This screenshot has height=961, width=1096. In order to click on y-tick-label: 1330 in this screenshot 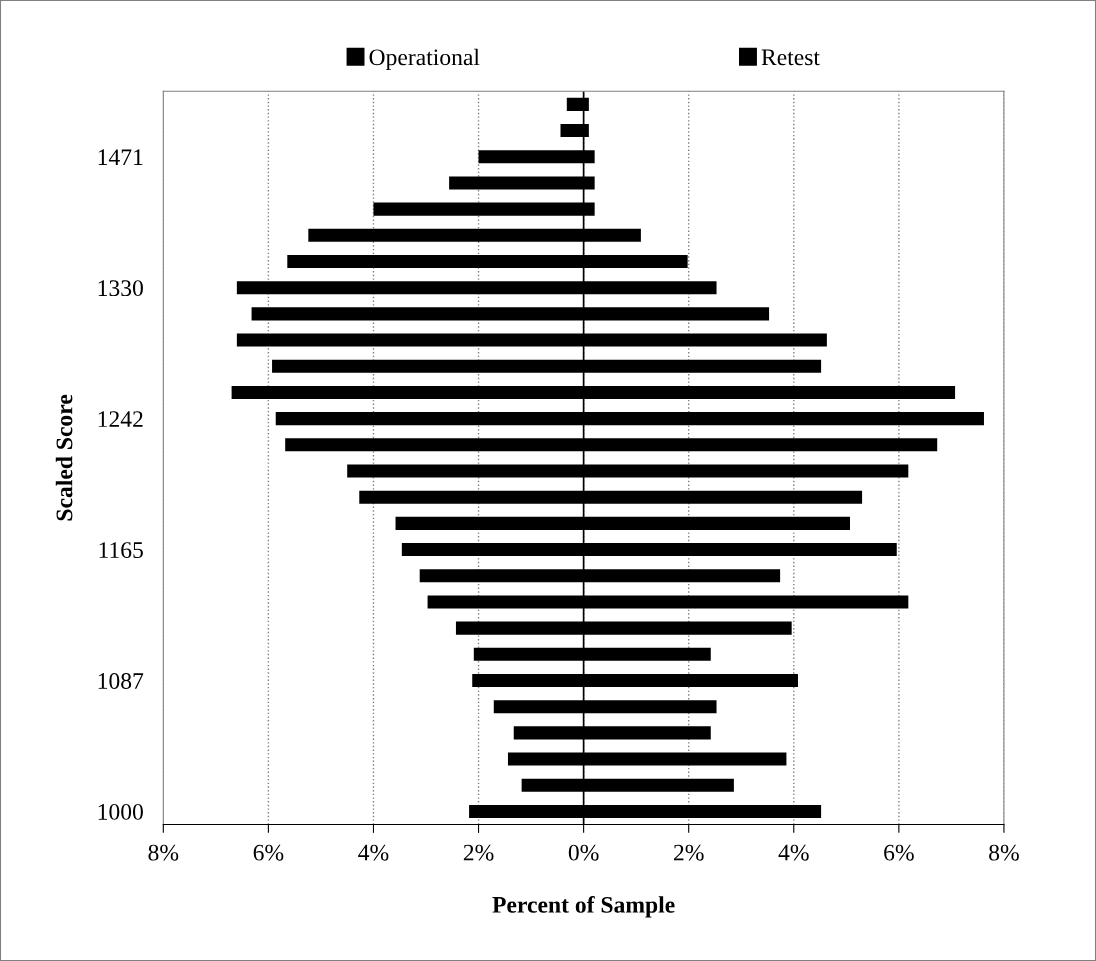, I will do `click(120, 288)`.